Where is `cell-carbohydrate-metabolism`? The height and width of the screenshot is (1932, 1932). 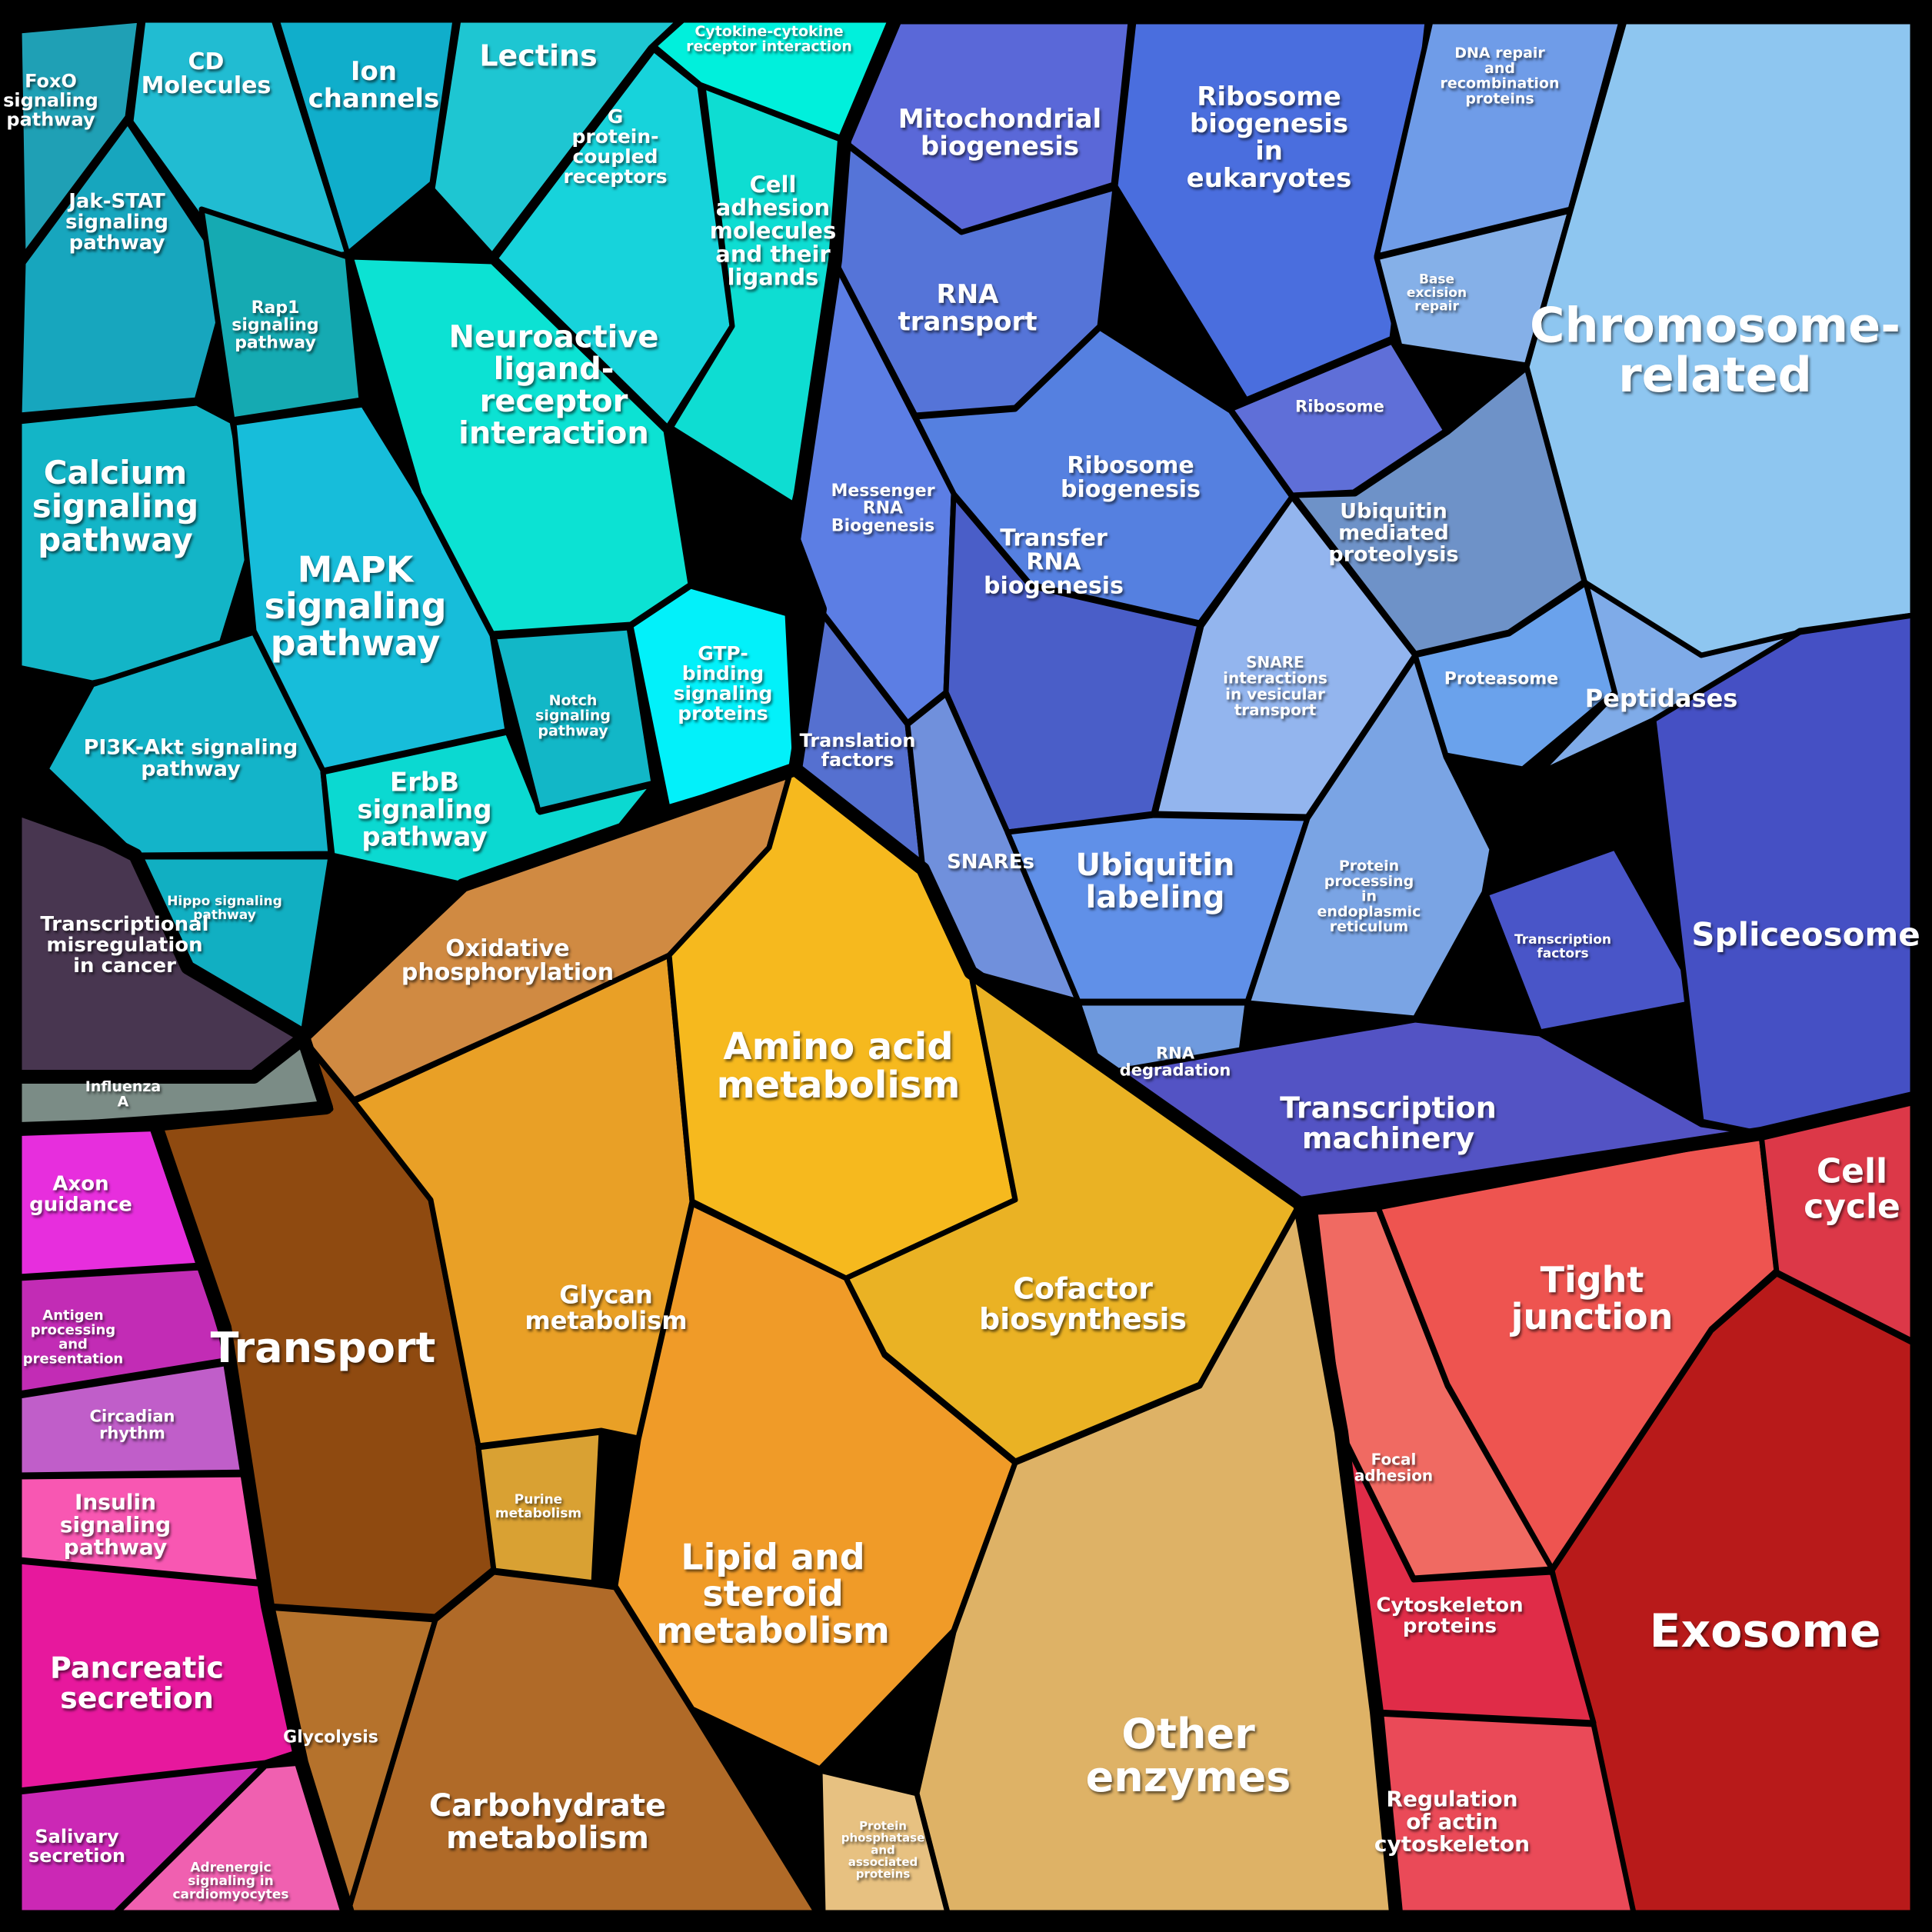 cell-carbohydrate-metabolism is located at coordinates (582, 1742).